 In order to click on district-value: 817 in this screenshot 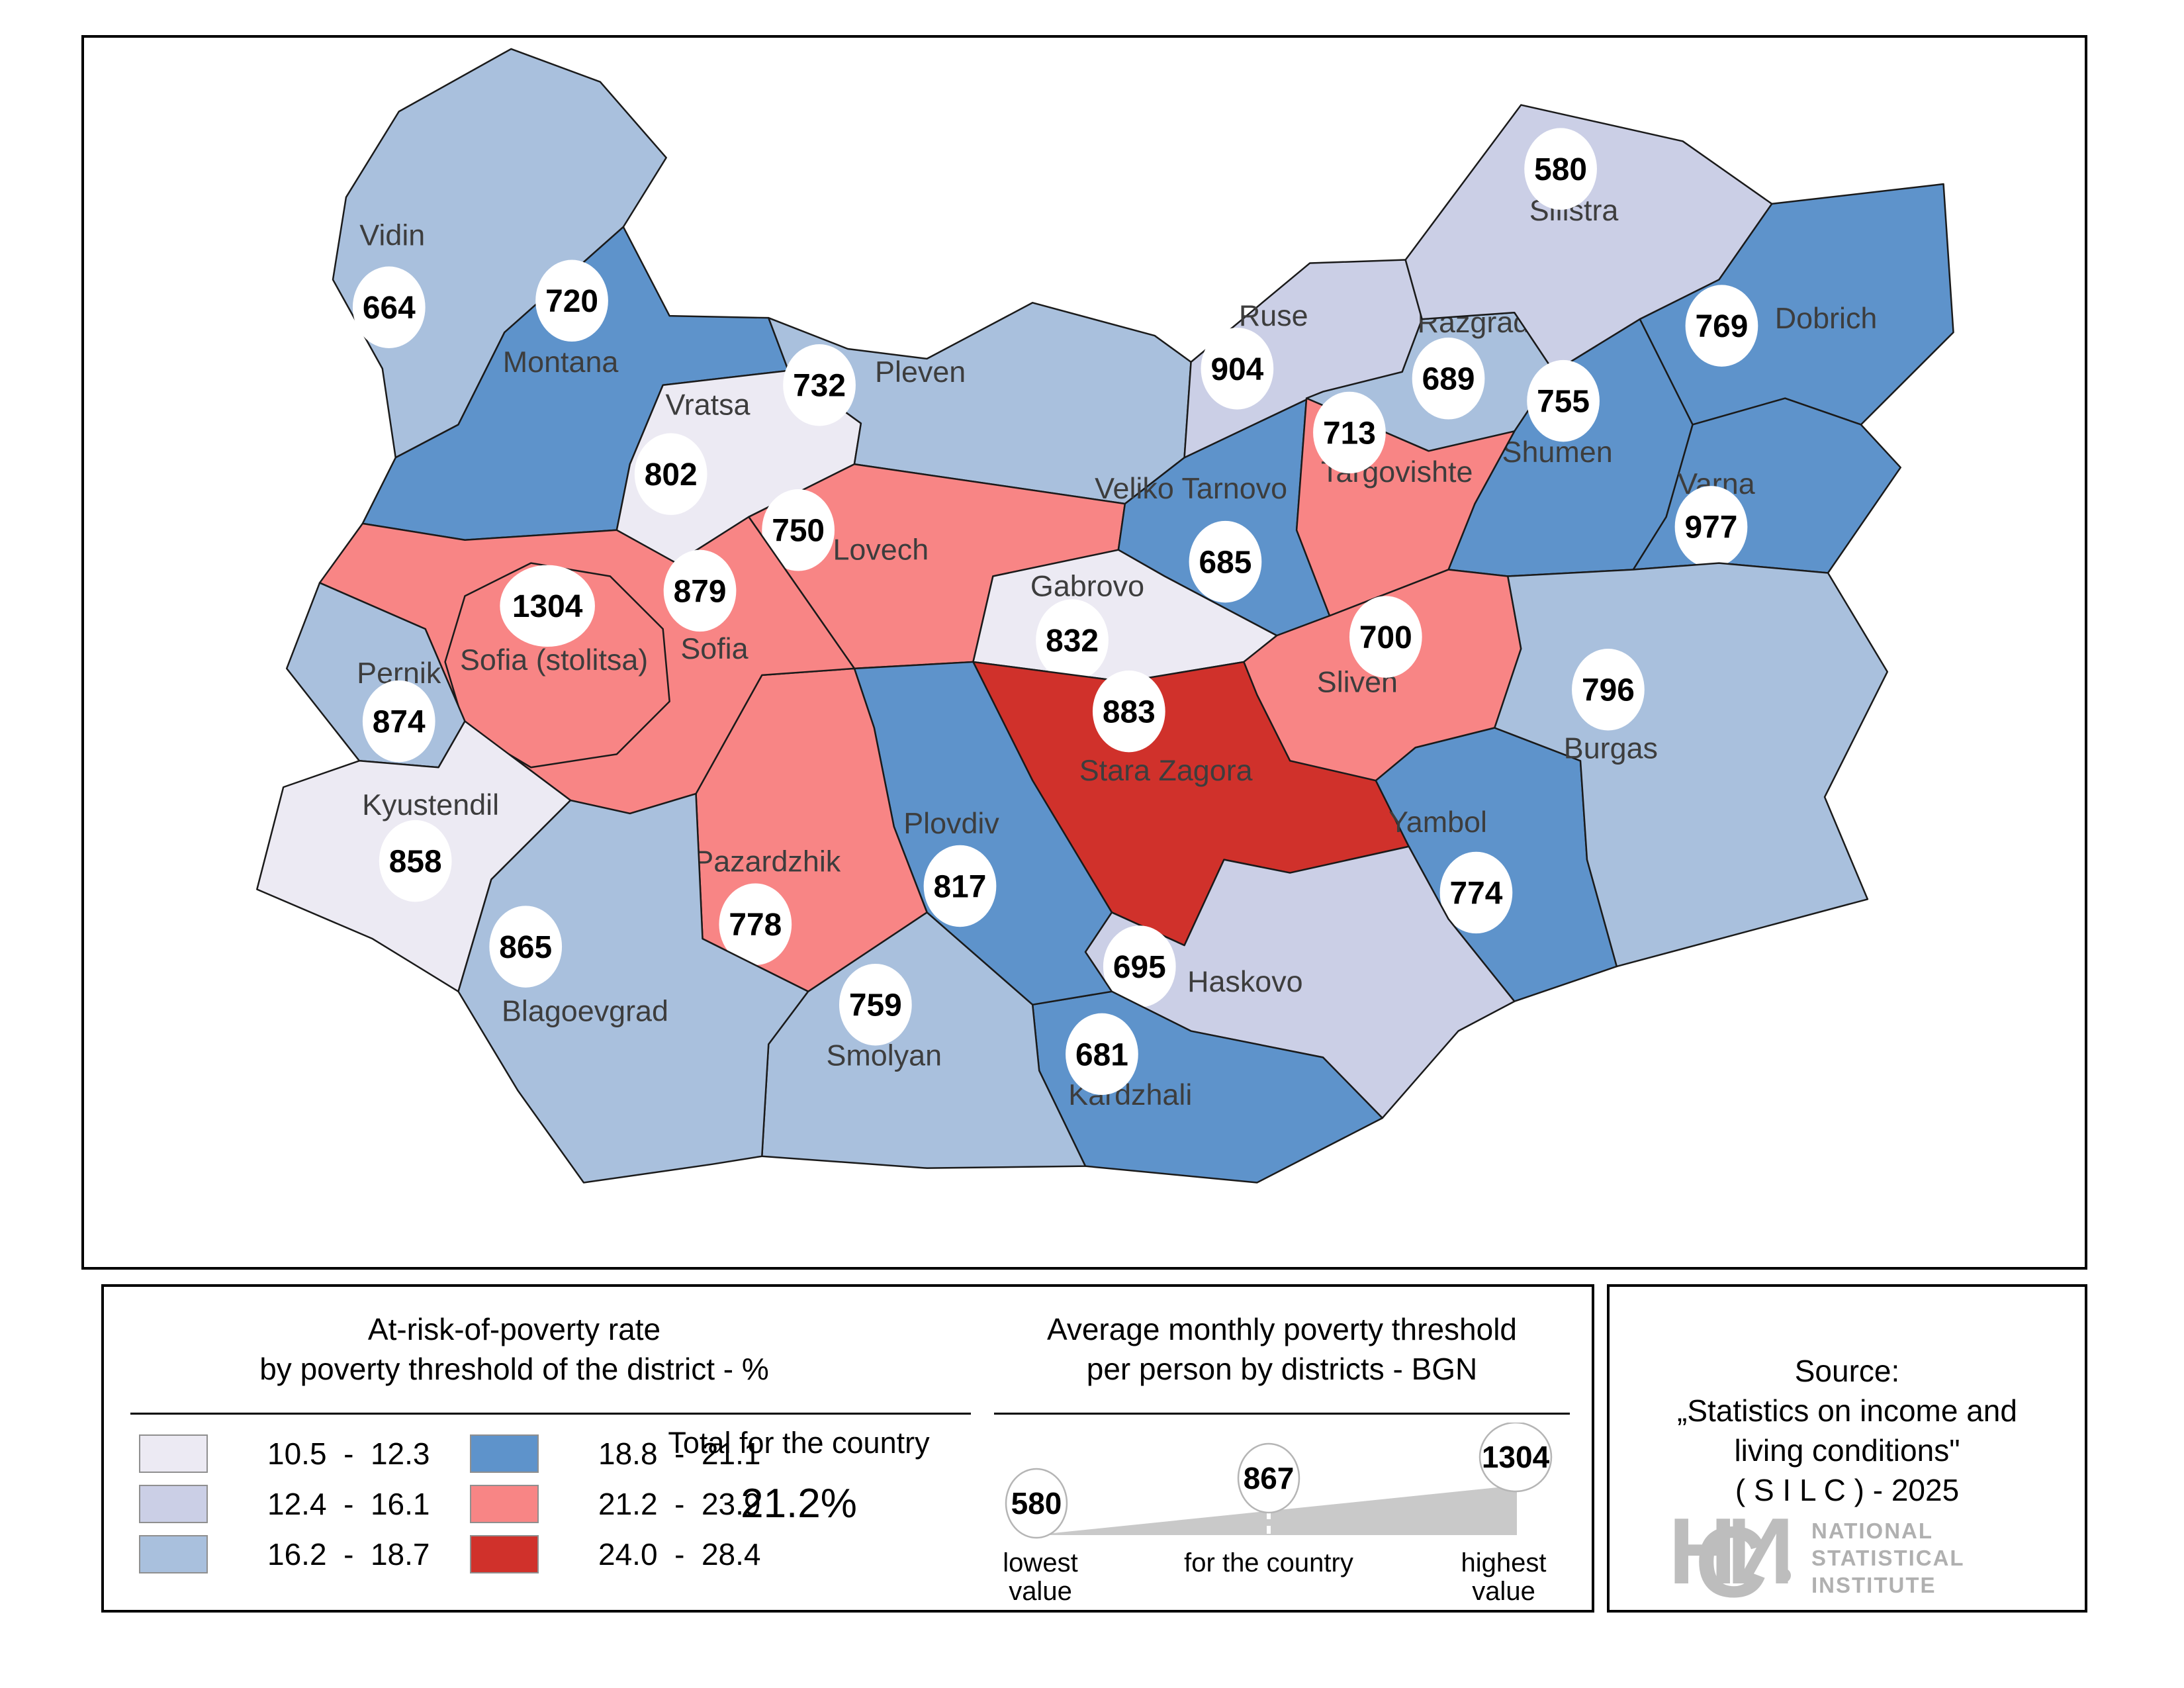, I will do `click(960, 886)`.